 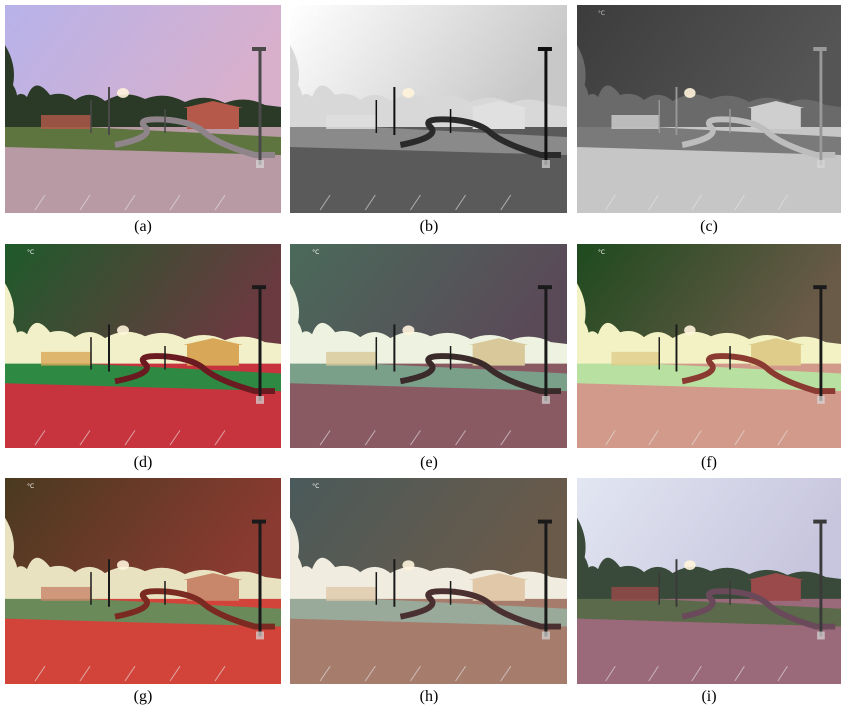 What do you see at coordinates (143, 226) in the screenshot?
I see `caption-a: (a)` at bounding box center [143, 226].